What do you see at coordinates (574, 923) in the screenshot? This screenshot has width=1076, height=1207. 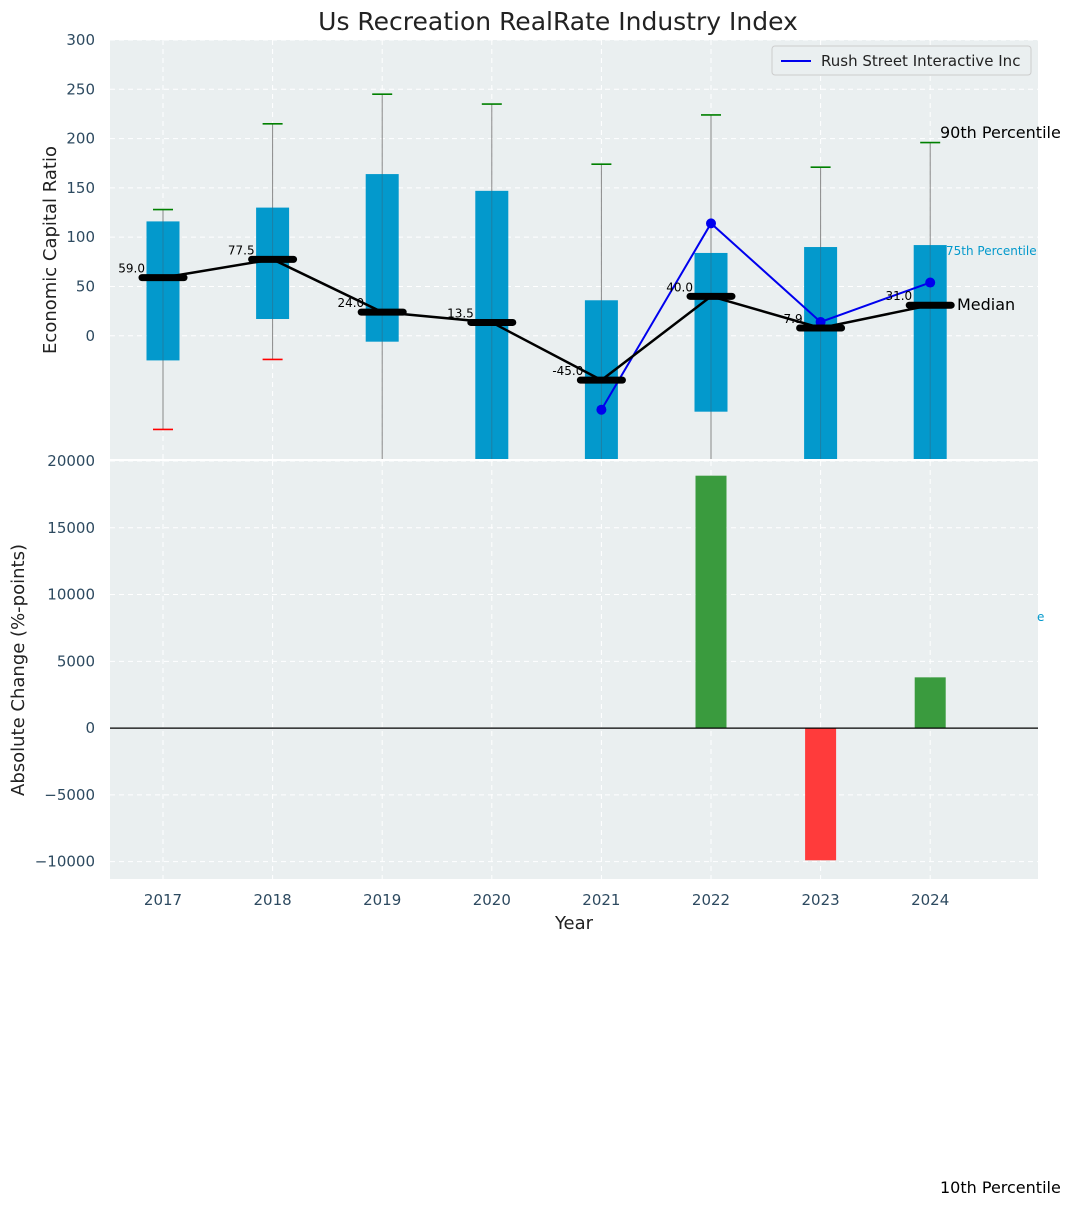 I see `x-axis-label: Year` at bounding box center [574, 923].